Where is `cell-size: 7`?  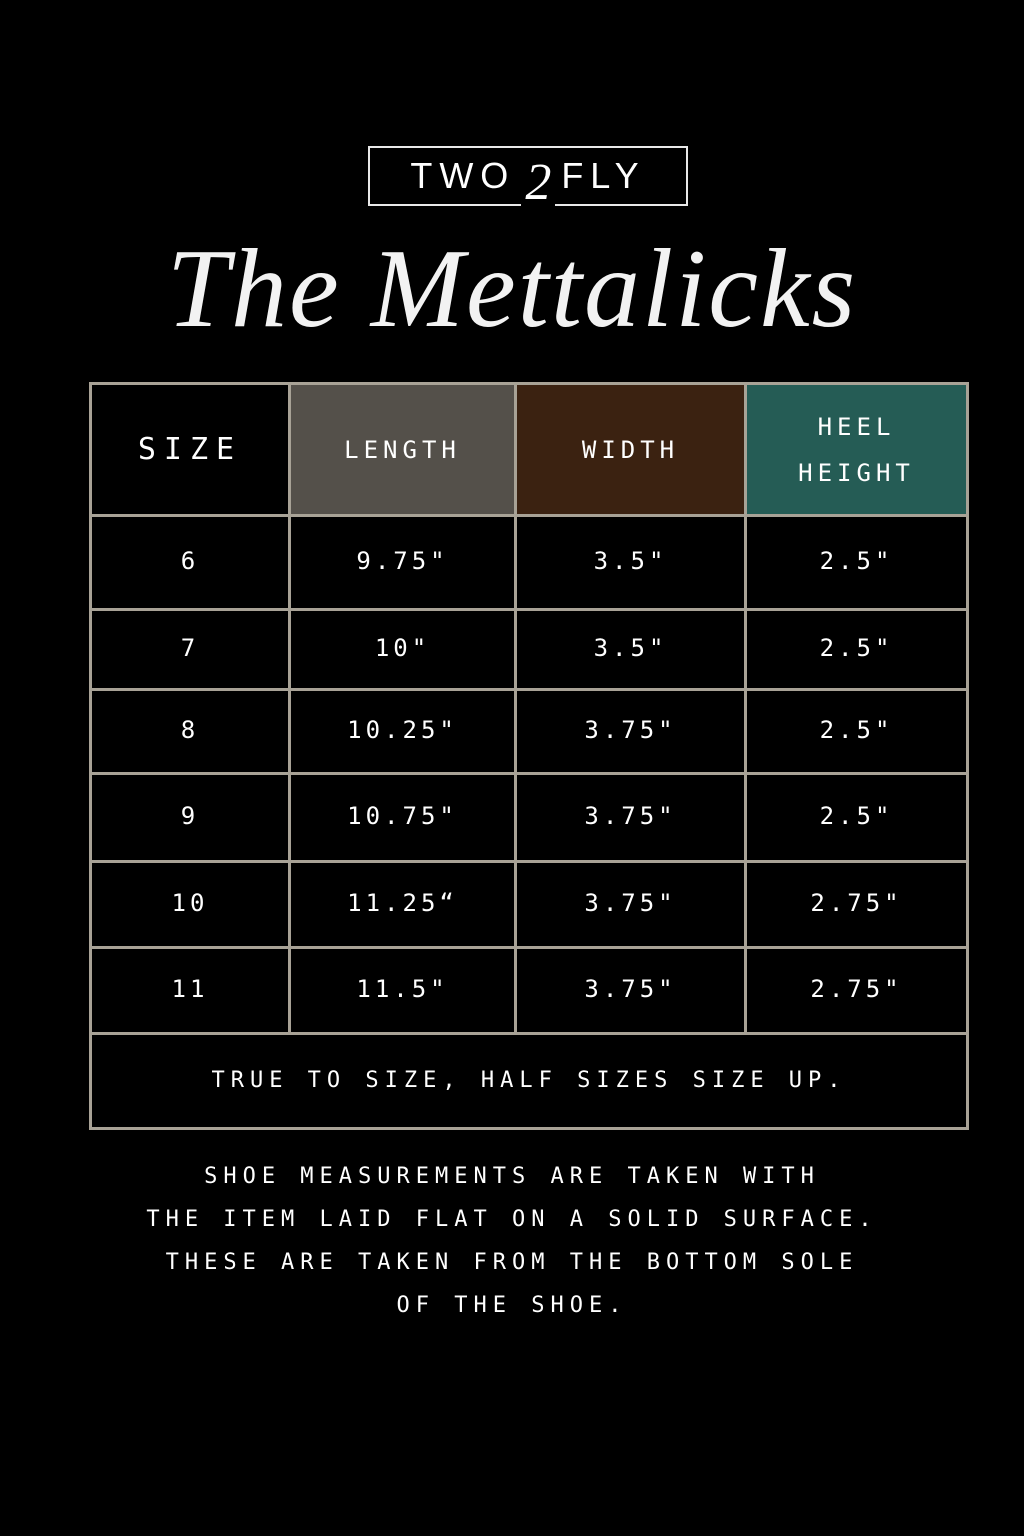 cell-size: 7 is located at coordinates (191, 649).